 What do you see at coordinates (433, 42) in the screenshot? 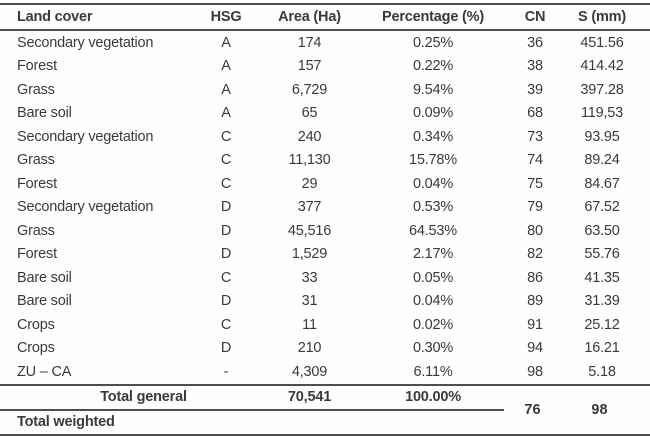
I see `cell-percentage: 0.25%` at bounding box center [433, 42].